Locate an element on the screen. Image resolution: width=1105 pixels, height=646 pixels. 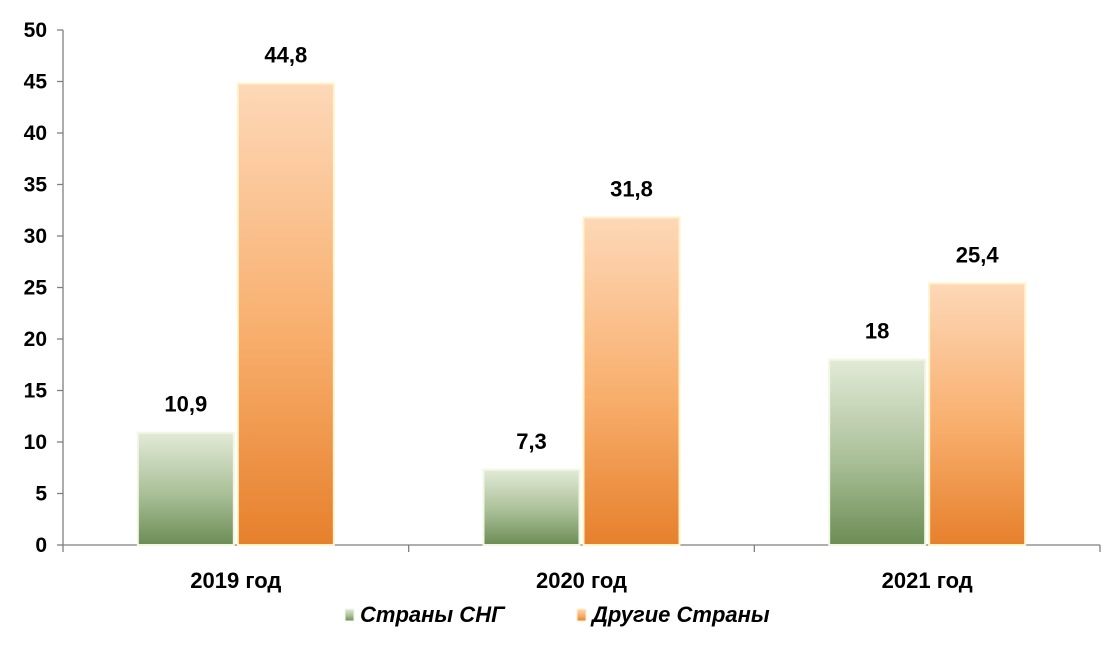
data-label: 10,9 is located at coordinates (185, 404).